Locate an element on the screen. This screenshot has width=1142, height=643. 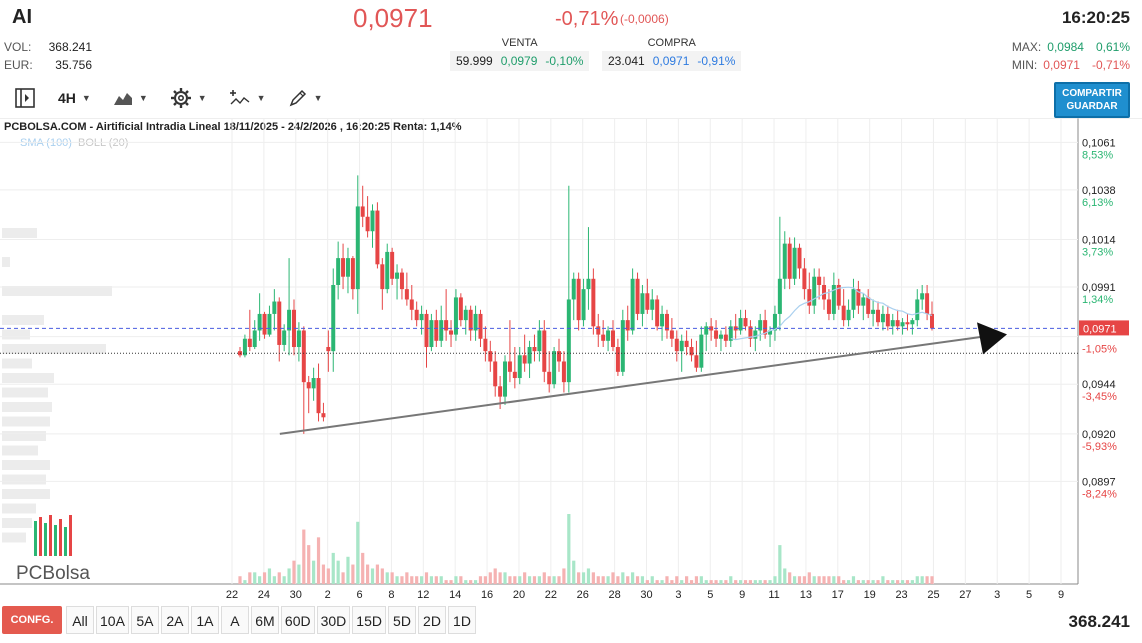
period-button: 15D is located at coordinates (369, 620).